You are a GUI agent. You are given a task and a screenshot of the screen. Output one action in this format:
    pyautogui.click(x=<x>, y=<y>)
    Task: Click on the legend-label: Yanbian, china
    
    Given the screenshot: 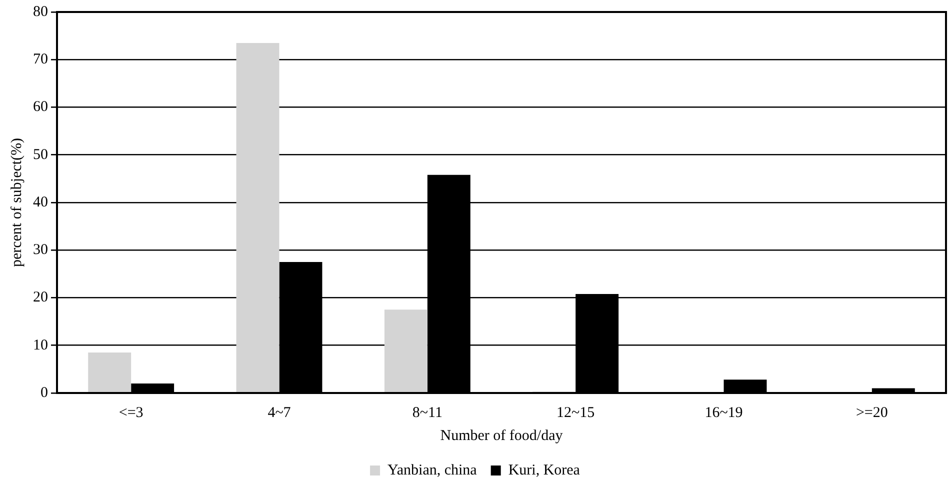 What is the action you would take?
    pyautogui.click(x=433, y=470)
    